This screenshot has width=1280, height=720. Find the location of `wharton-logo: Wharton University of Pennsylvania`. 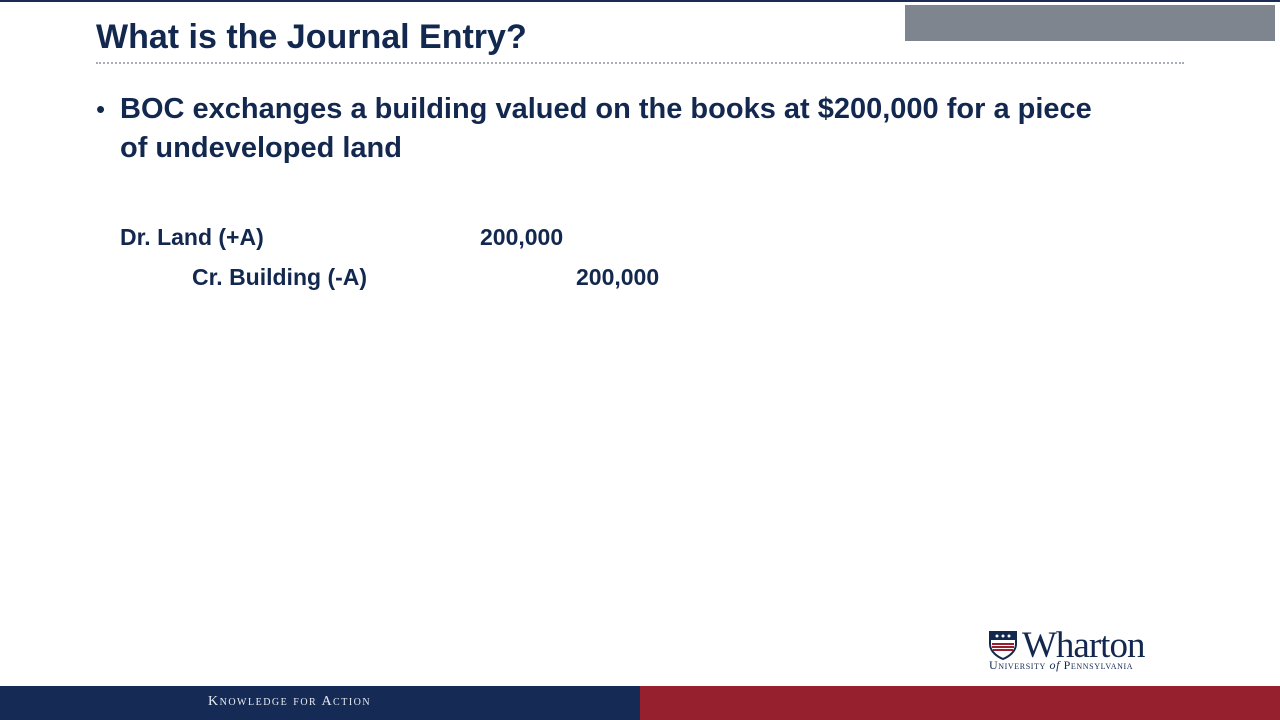

wharton-logo: Wharton University of Pennsylvania is located at coordinates (1093, 649).